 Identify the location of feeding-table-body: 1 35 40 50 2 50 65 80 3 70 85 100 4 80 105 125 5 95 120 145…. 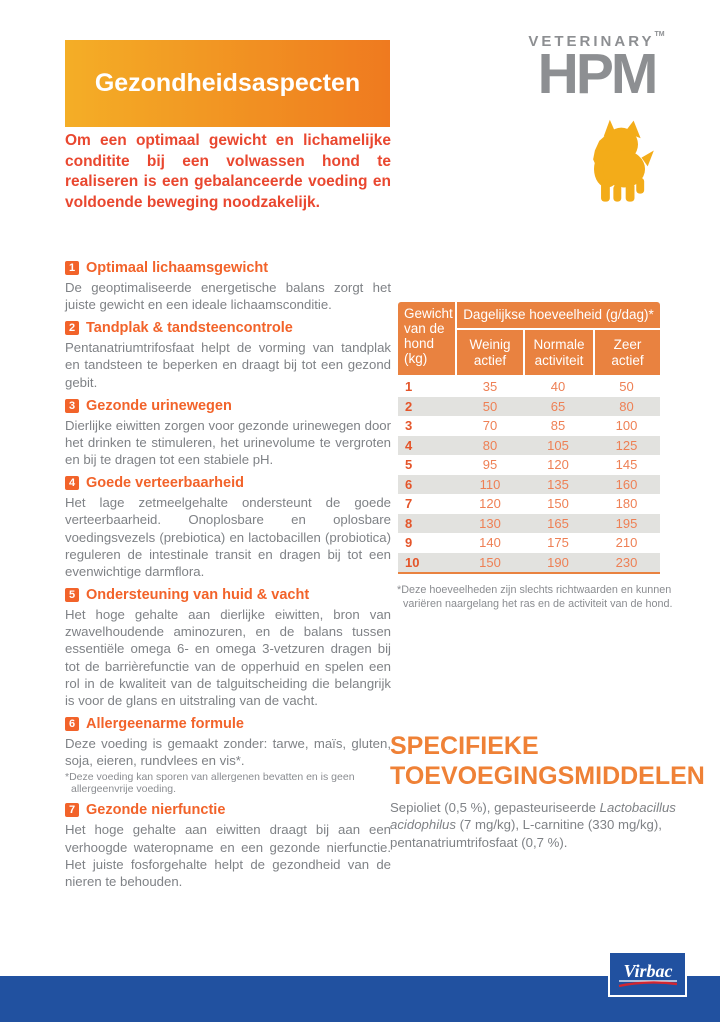
(529, 474).